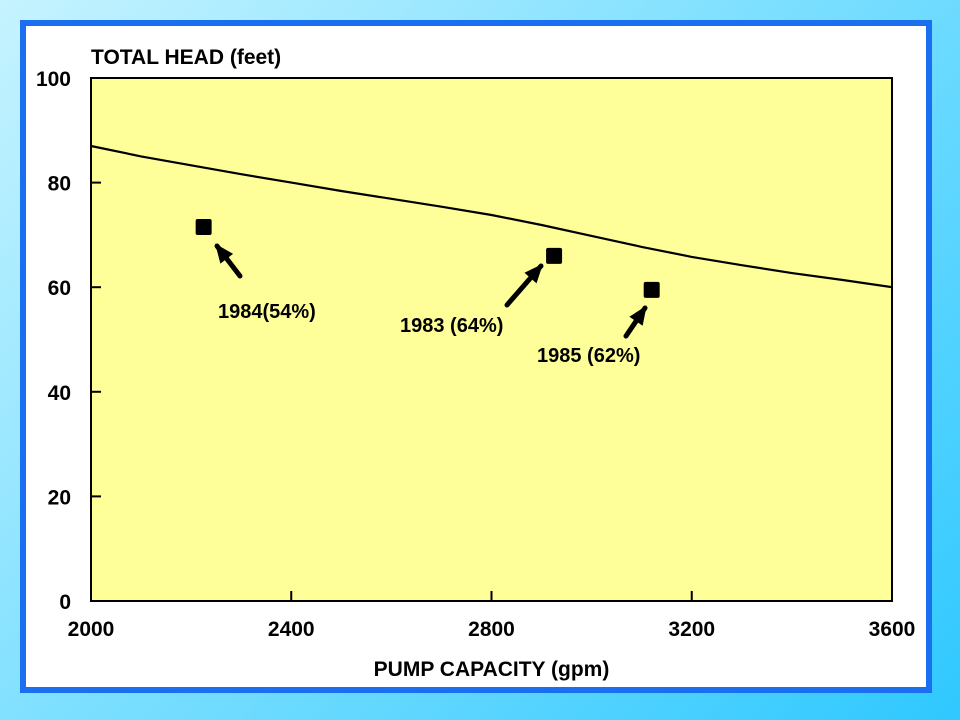 The image size is (960, 720). I want to click on x-tick-label: 3200, so click(691, 629).